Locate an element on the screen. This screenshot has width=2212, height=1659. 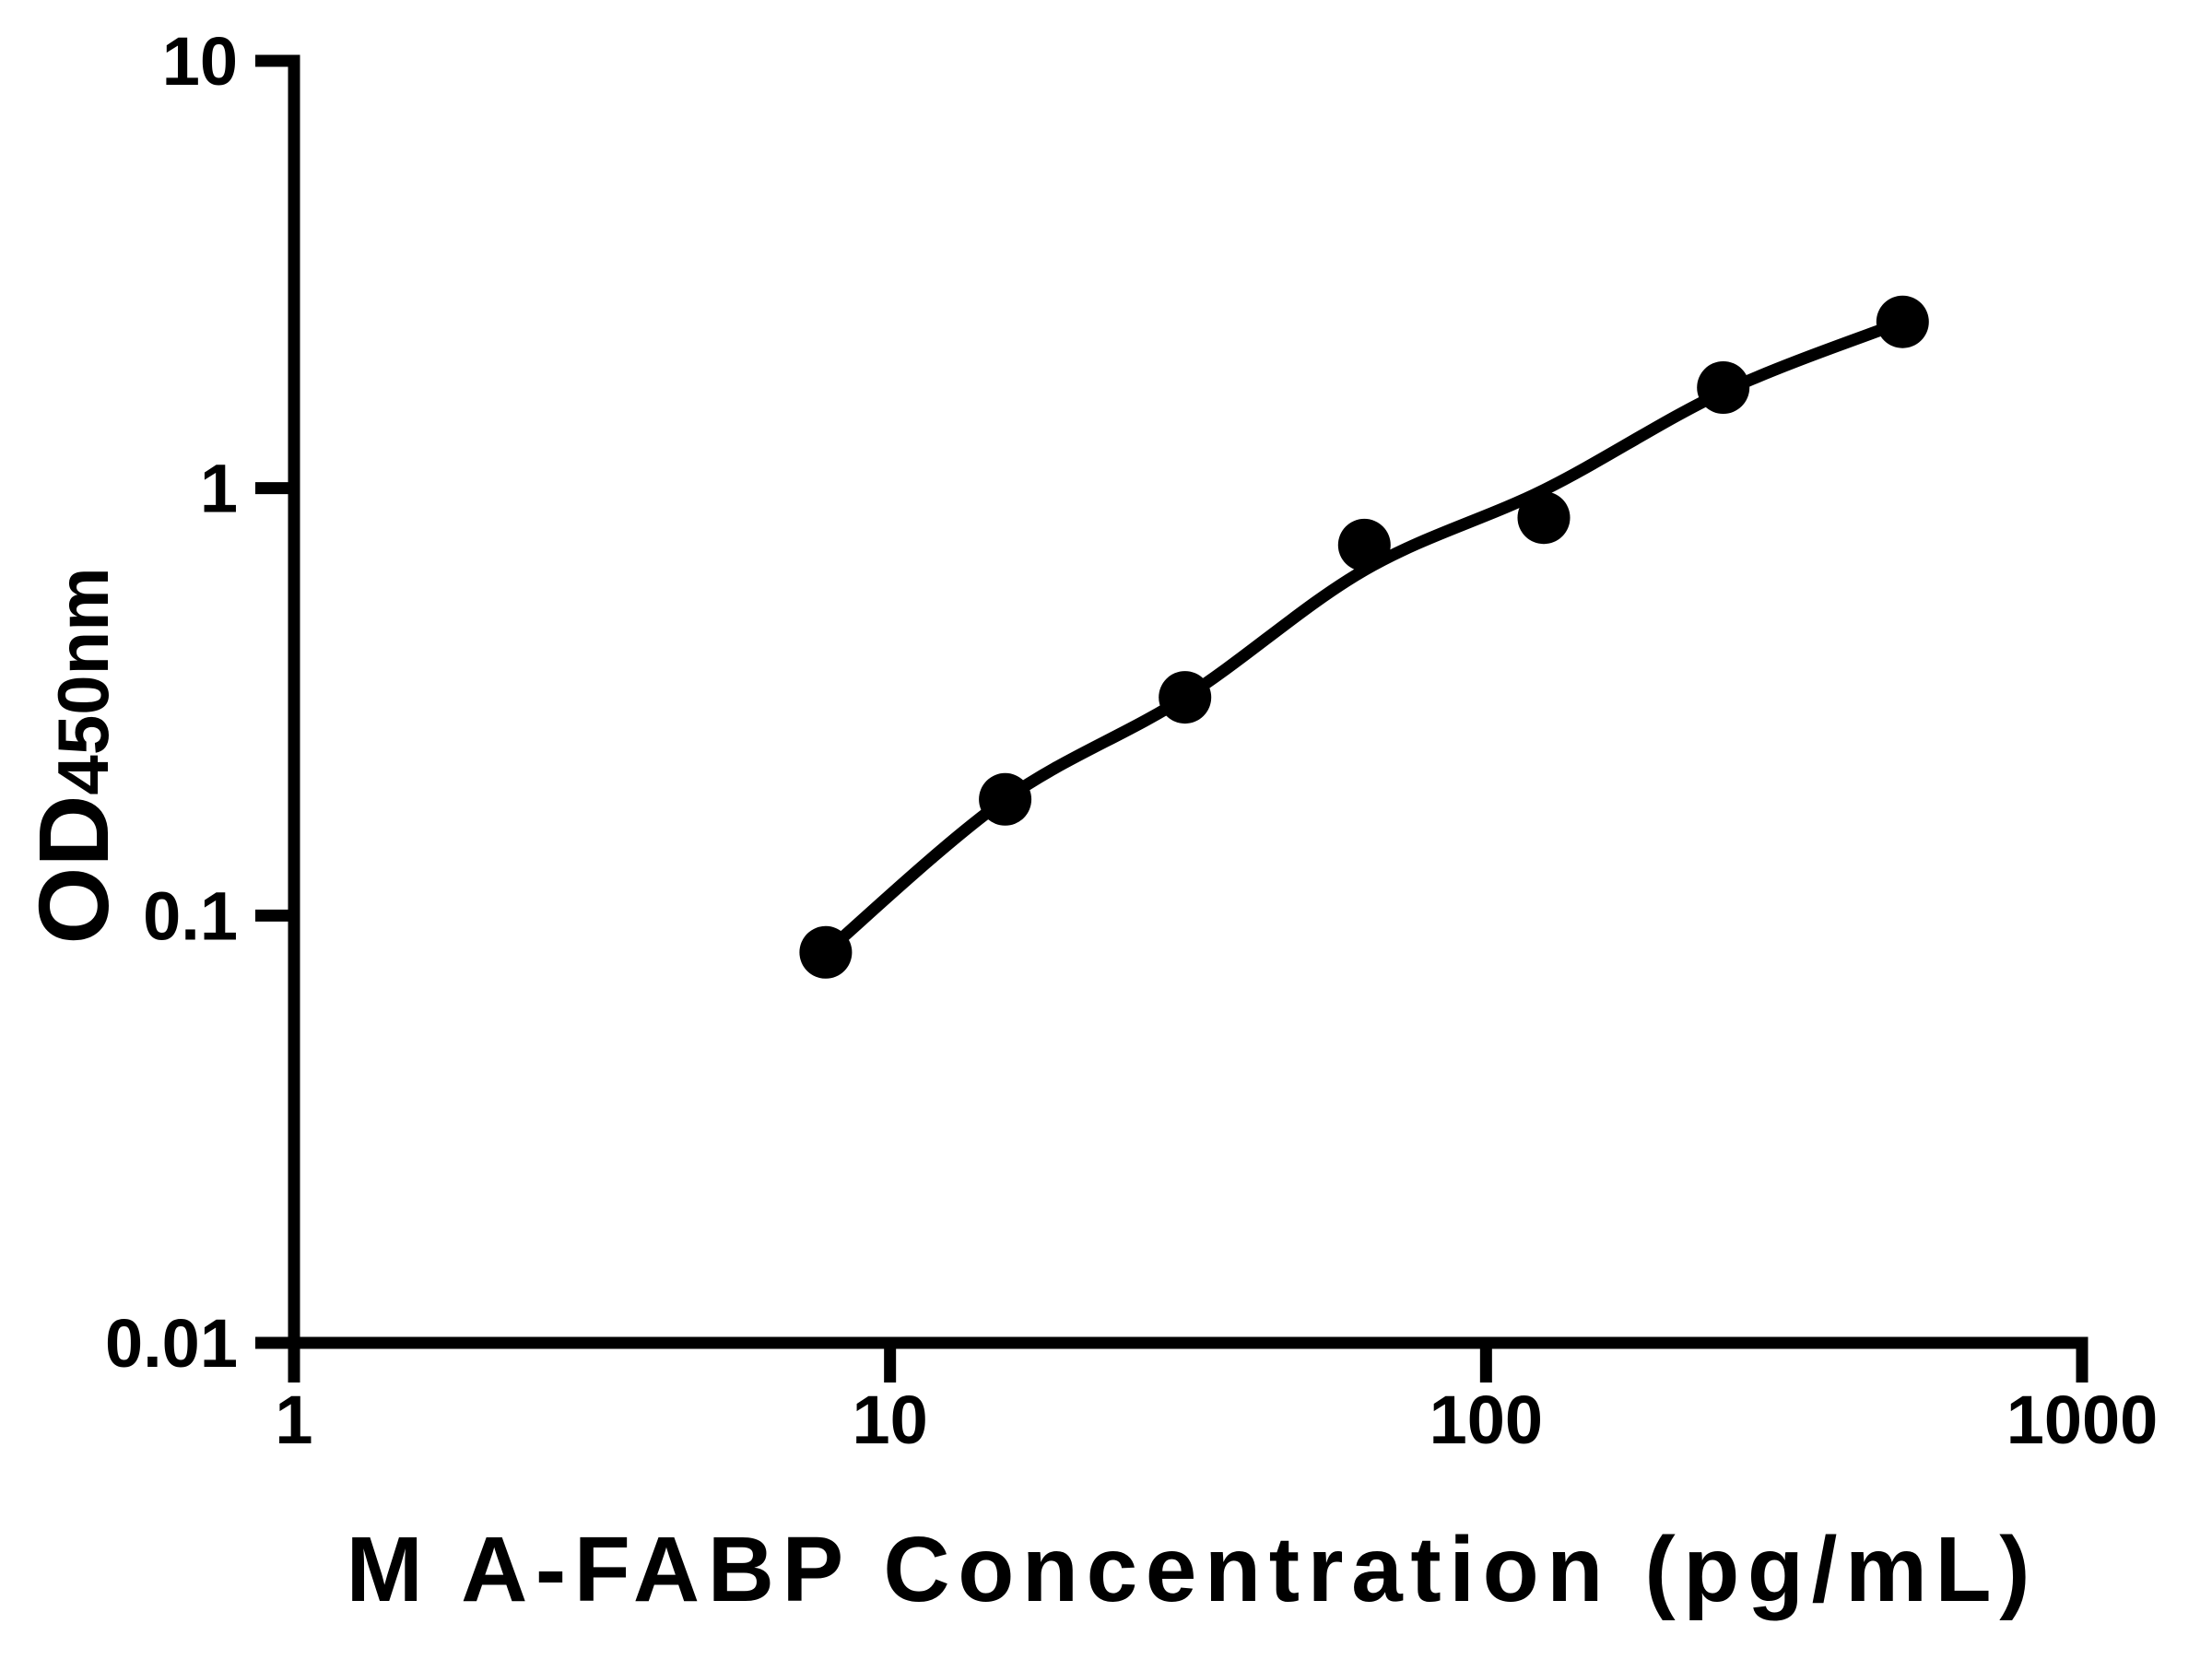
x-tick-label: 100 is located at coordinates (1486, 1420).